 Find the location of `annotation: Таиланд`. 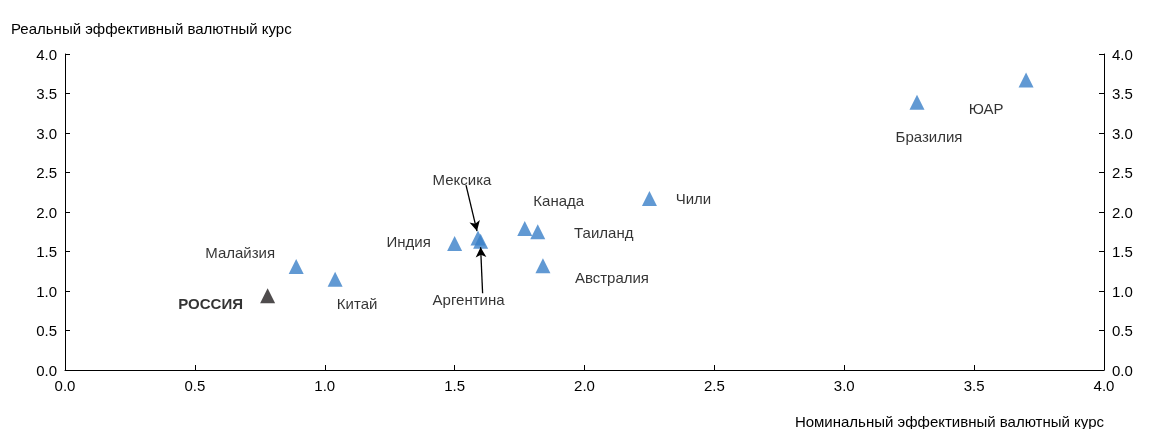

annotation: Таиланд is located at coordinates (604, 233).